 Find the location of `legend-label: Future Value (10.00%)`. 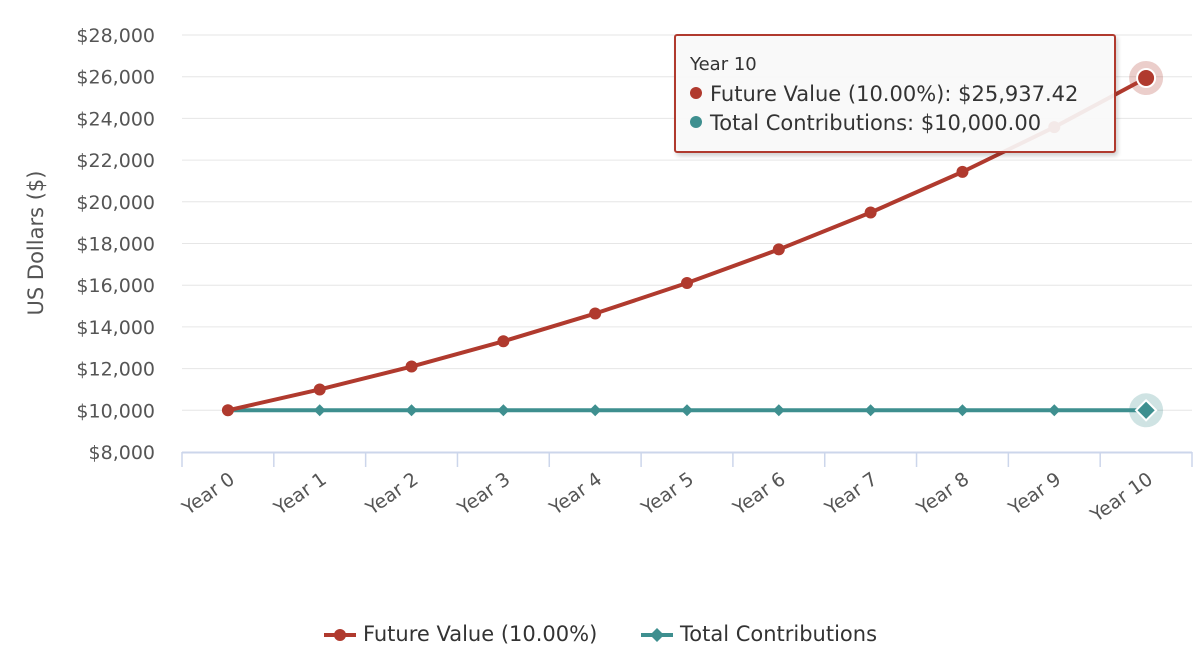

legend-label: Future Value (10.00%) is located at coordinates (480, 634).